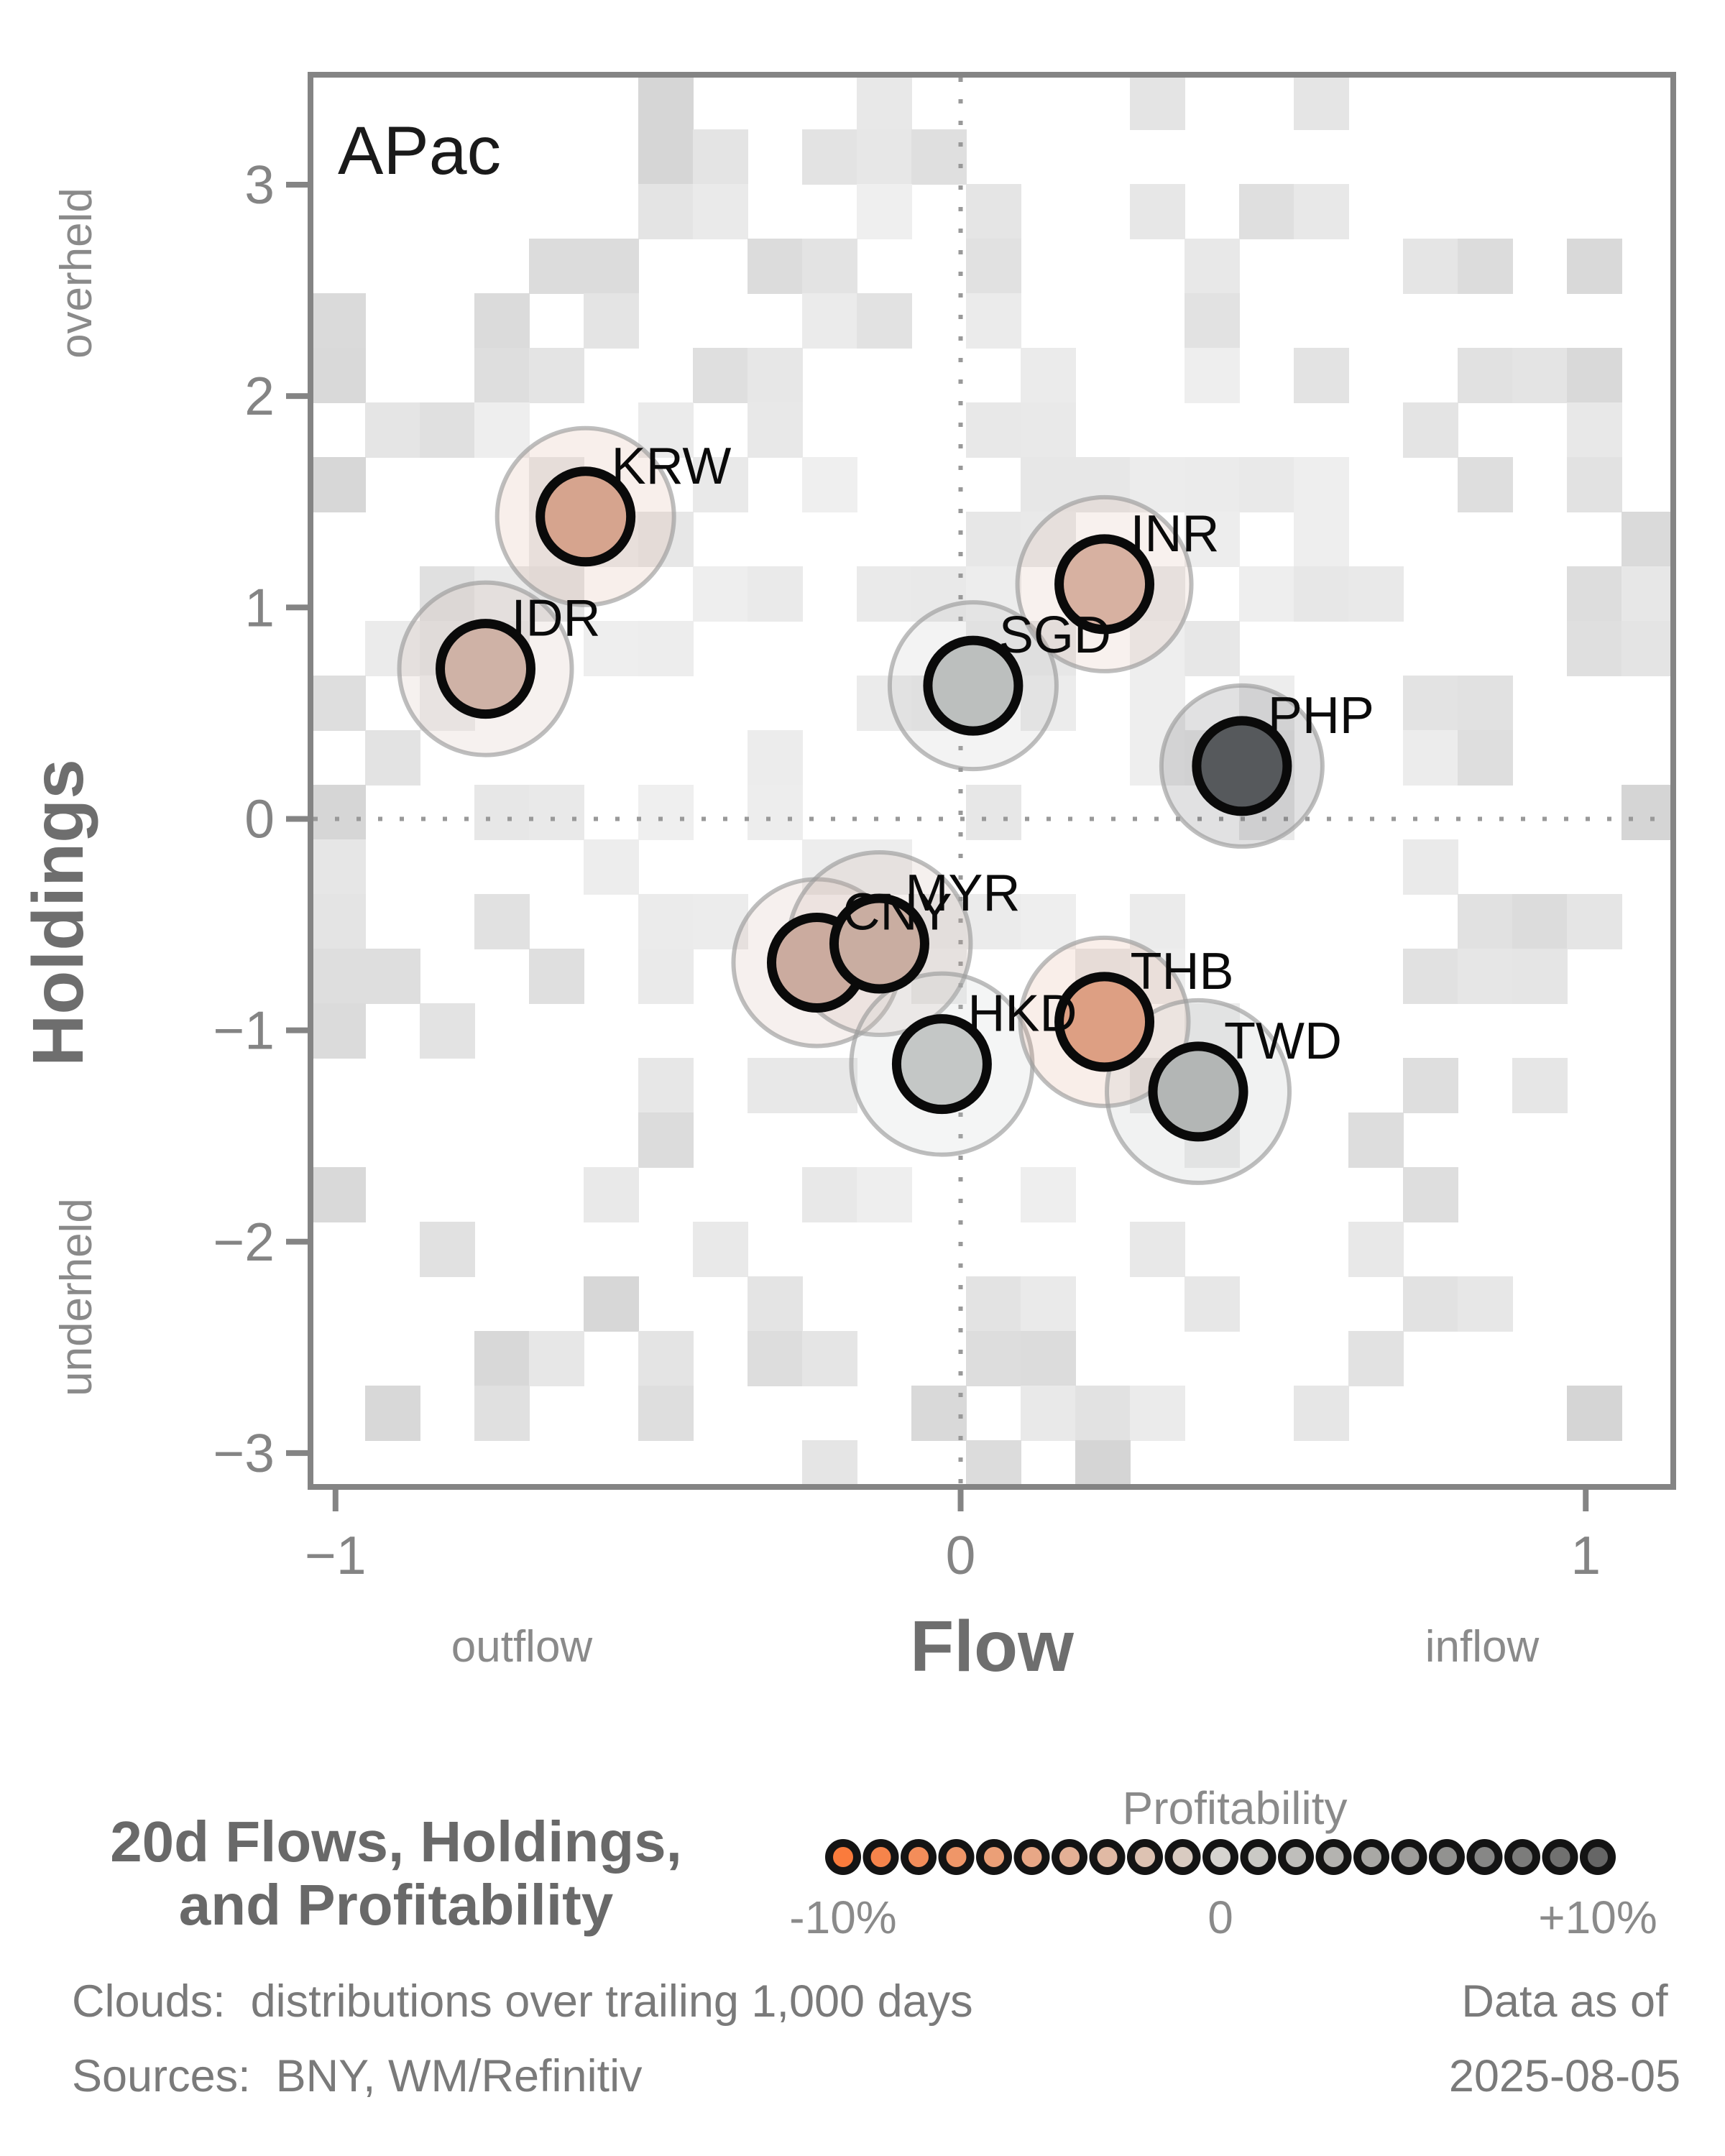  What do you see at coordinates (1104, 585) in the screenshot?
I see `marker-INR` at bounding box center [1104, 585].